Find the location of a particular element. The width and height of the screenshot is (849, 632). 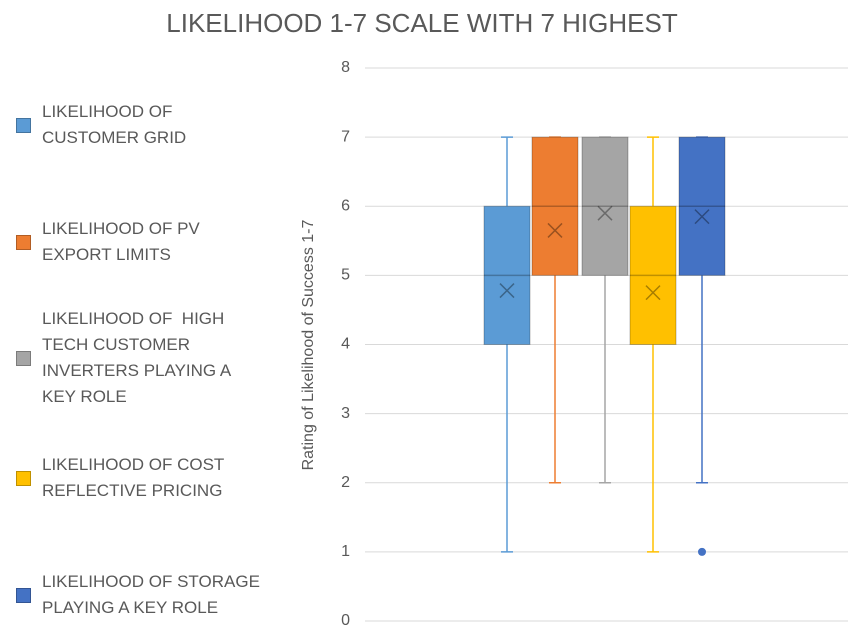

y-axis-label: Rating of Likelihood of Success 1-7 is located at coordinates (308, 344).